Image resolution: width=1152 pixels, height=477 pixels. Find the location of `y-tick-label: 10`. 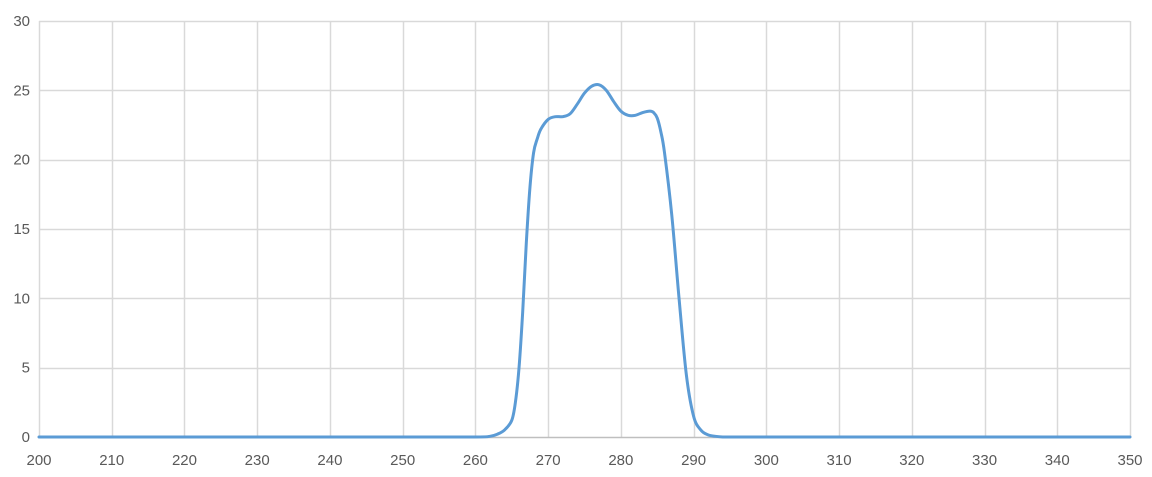

y-tick-label: 10 is located at coordinates (21, 298).